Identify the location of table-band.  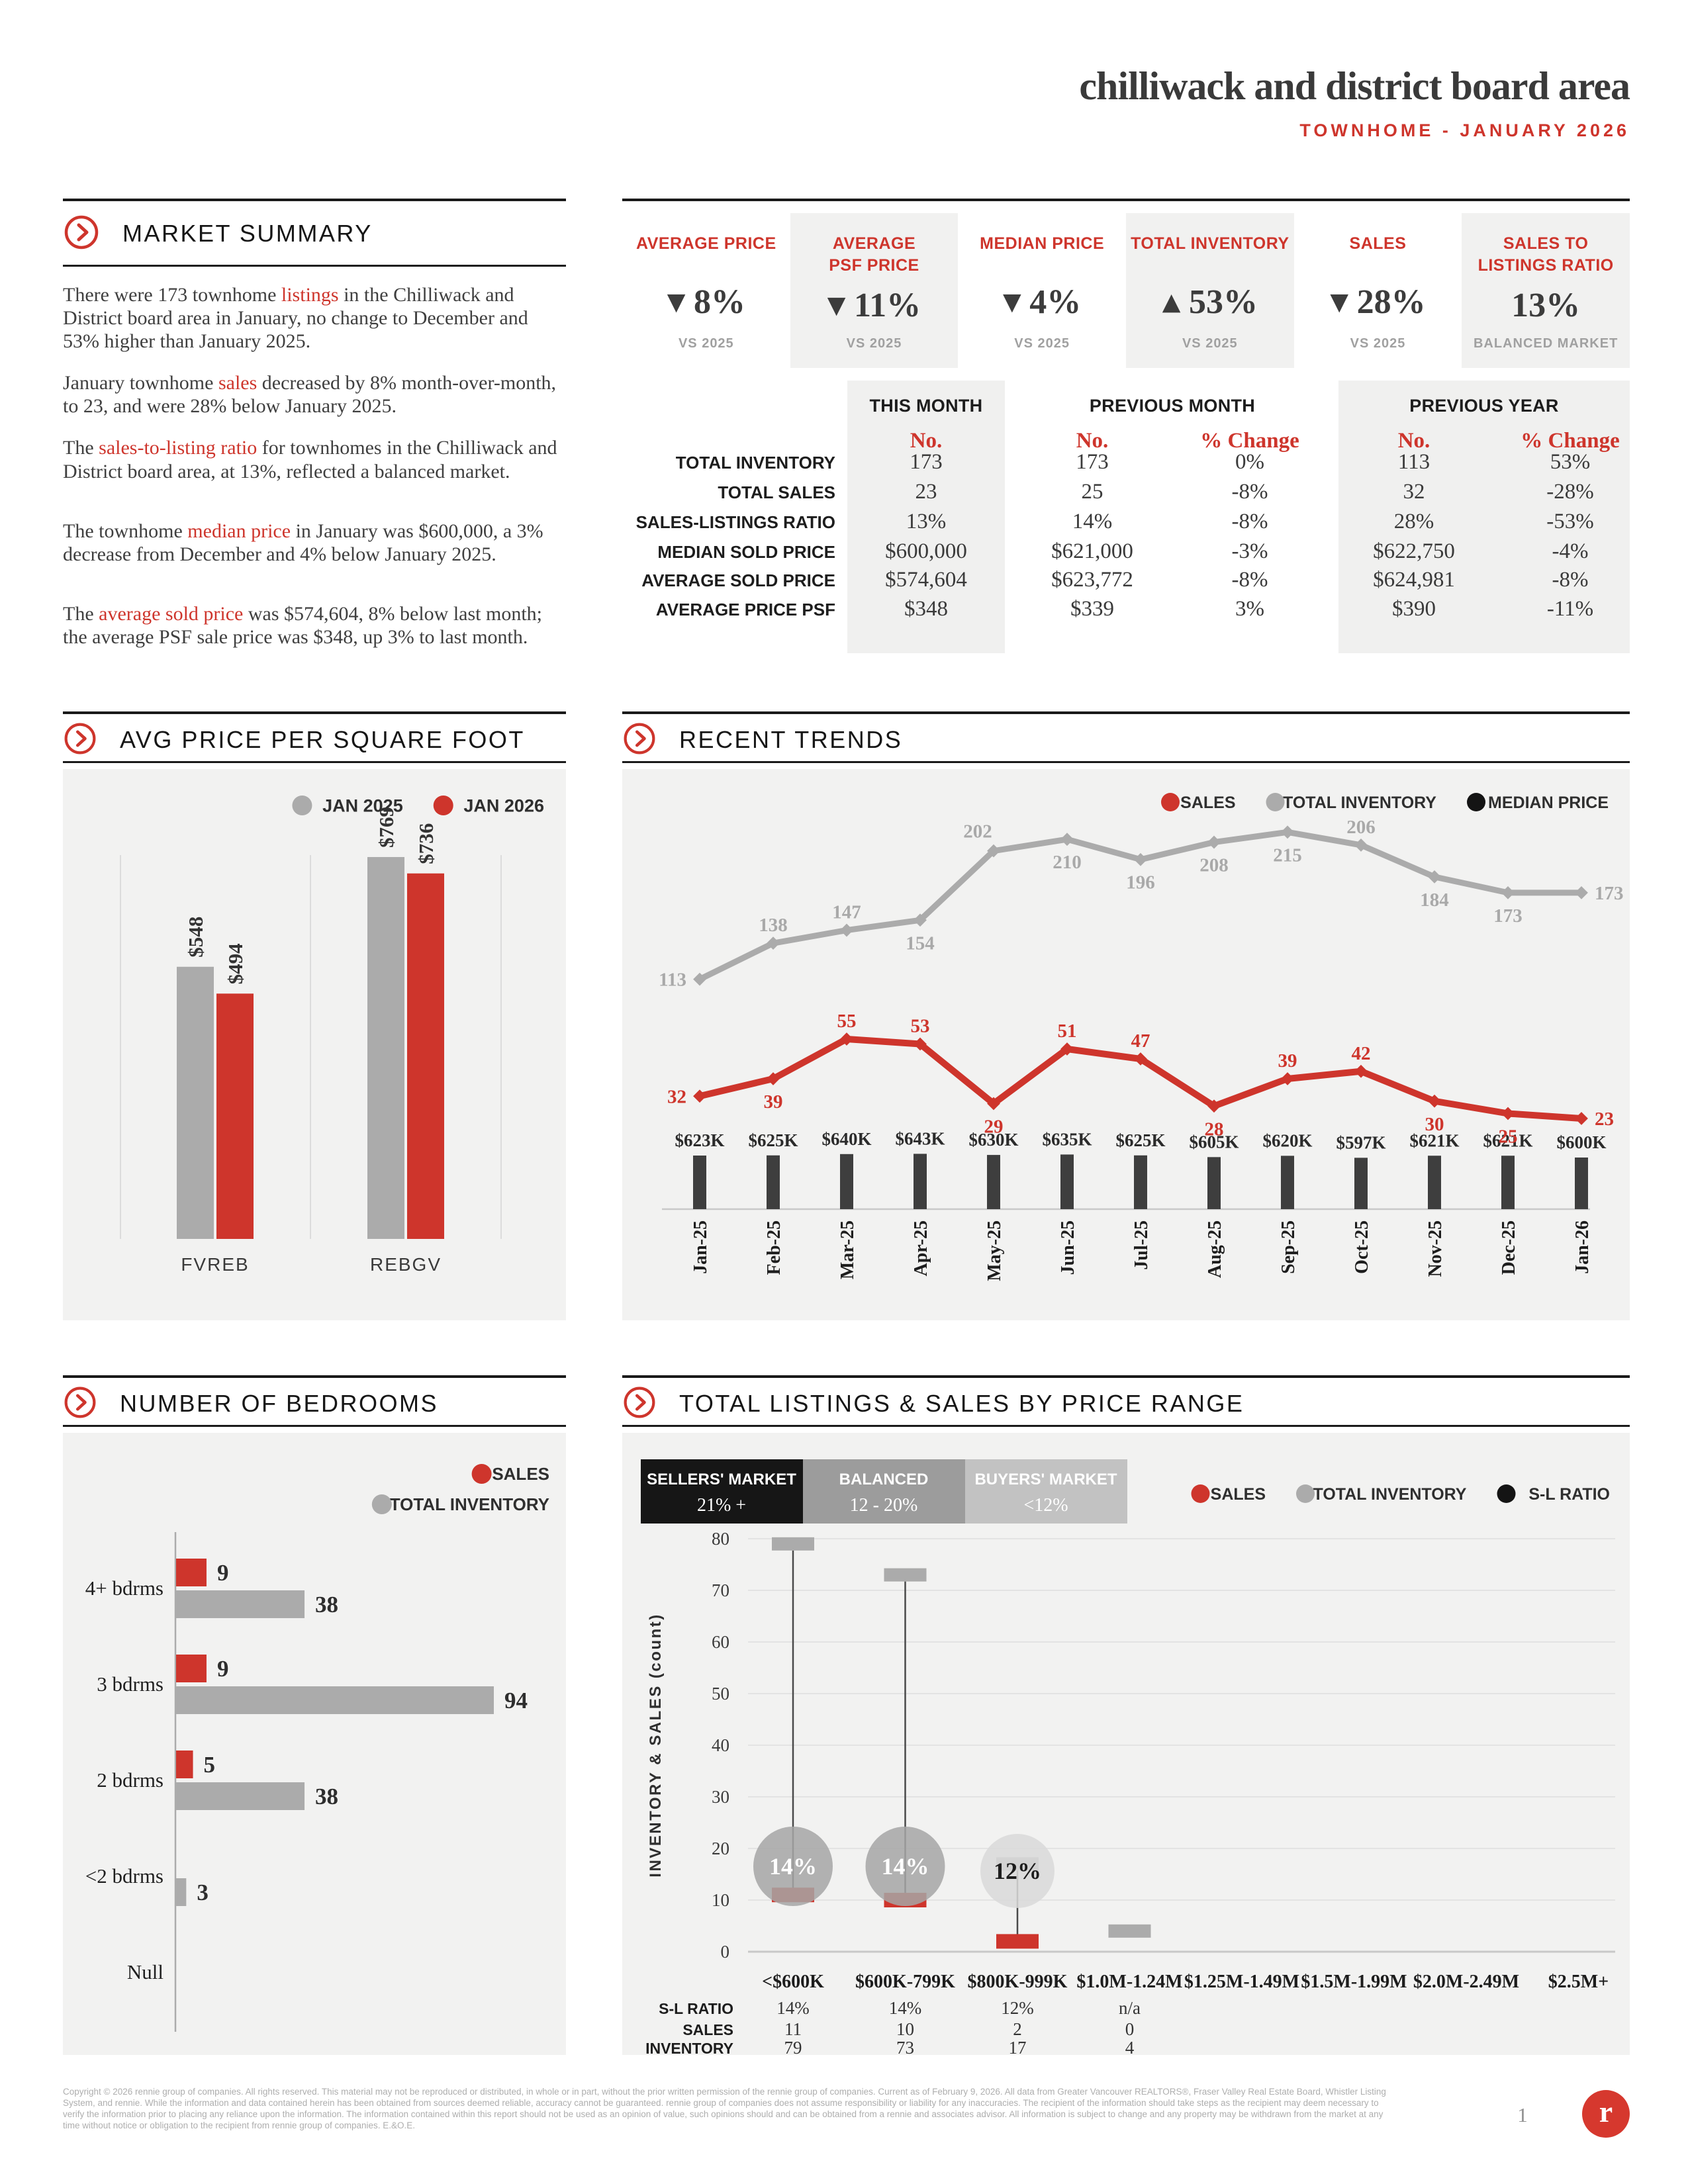
(1172, 517).